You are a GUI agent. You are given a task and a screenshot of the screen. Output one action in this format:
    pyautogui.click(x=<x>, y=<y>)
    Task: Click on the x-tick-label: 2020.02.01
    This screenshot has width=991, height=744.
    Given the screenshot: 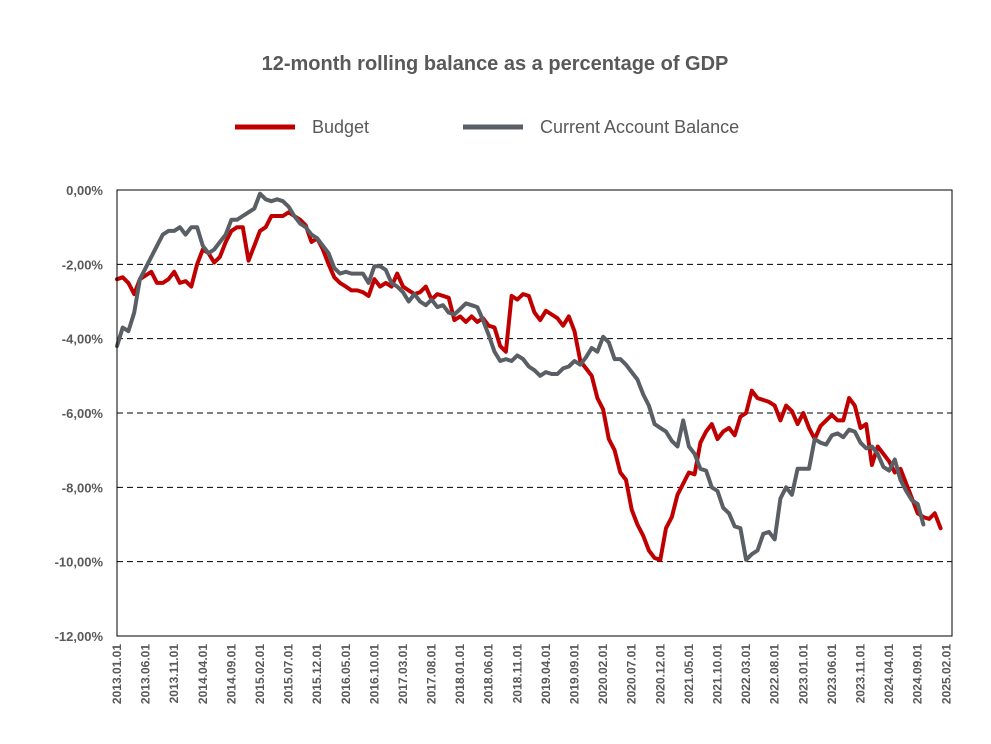 What is the action you would take?
    pyautogui.click(x=603, y=674)
    